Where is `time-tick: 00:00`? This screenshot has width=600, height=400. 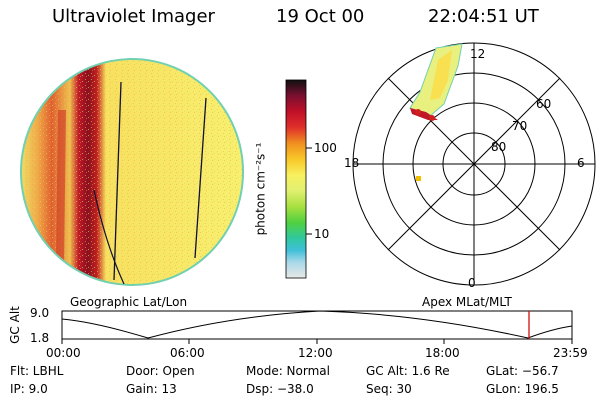
time-tick: 00:00 is located at coordinates (63, 353).